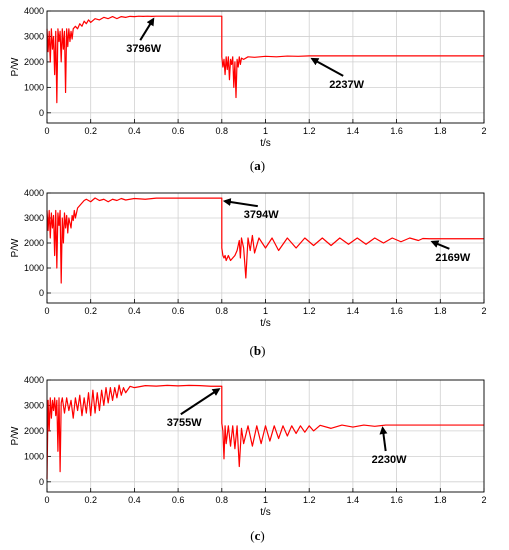 This screenshot has height=550, width=509. What do you see at coordinates (452, 258) in the screenshot?
I see `annotation-label: 2169W` at bounding box center [452, 258].